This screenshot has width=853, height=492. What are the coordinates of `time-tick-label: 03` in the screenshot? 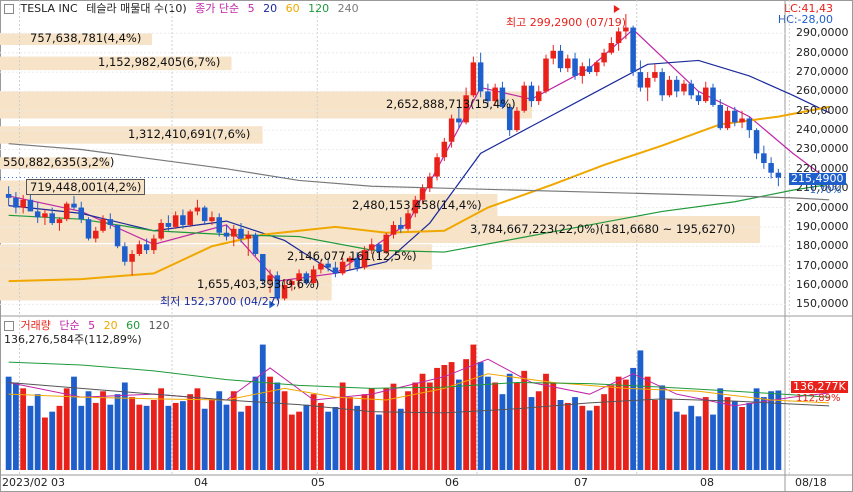 It's located at (58, 482).